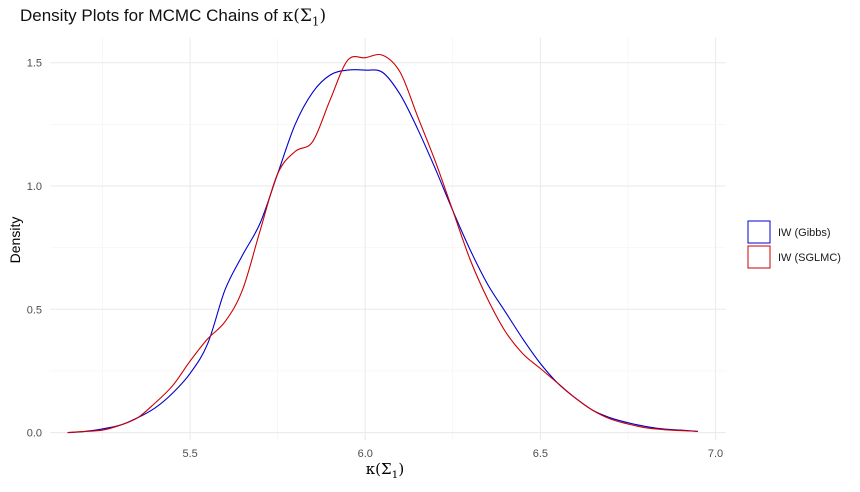 This screenshot has width=860, height=492. Describe the element at coordinates (34, 434) in the screenshot. I see `y-tick-label: 0.0` at that location.